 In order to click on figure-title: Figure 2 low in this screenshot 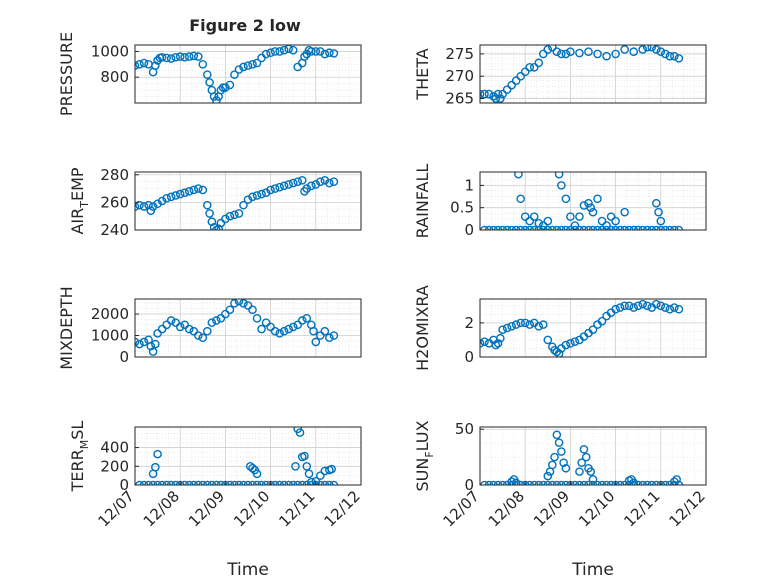, I will do `click(245, 25)`.